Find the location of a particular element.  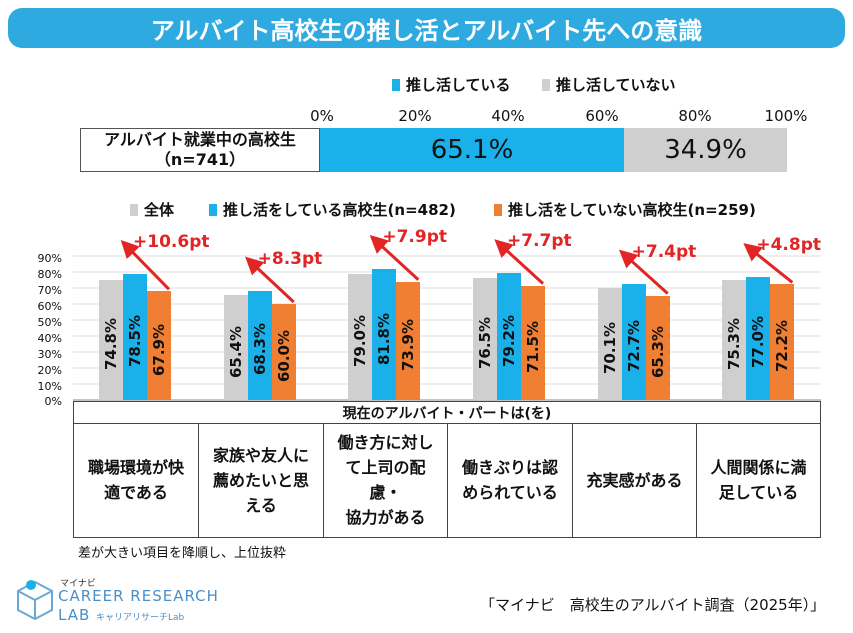

y-tick-60: 60% is located at coordinates (49, 306).